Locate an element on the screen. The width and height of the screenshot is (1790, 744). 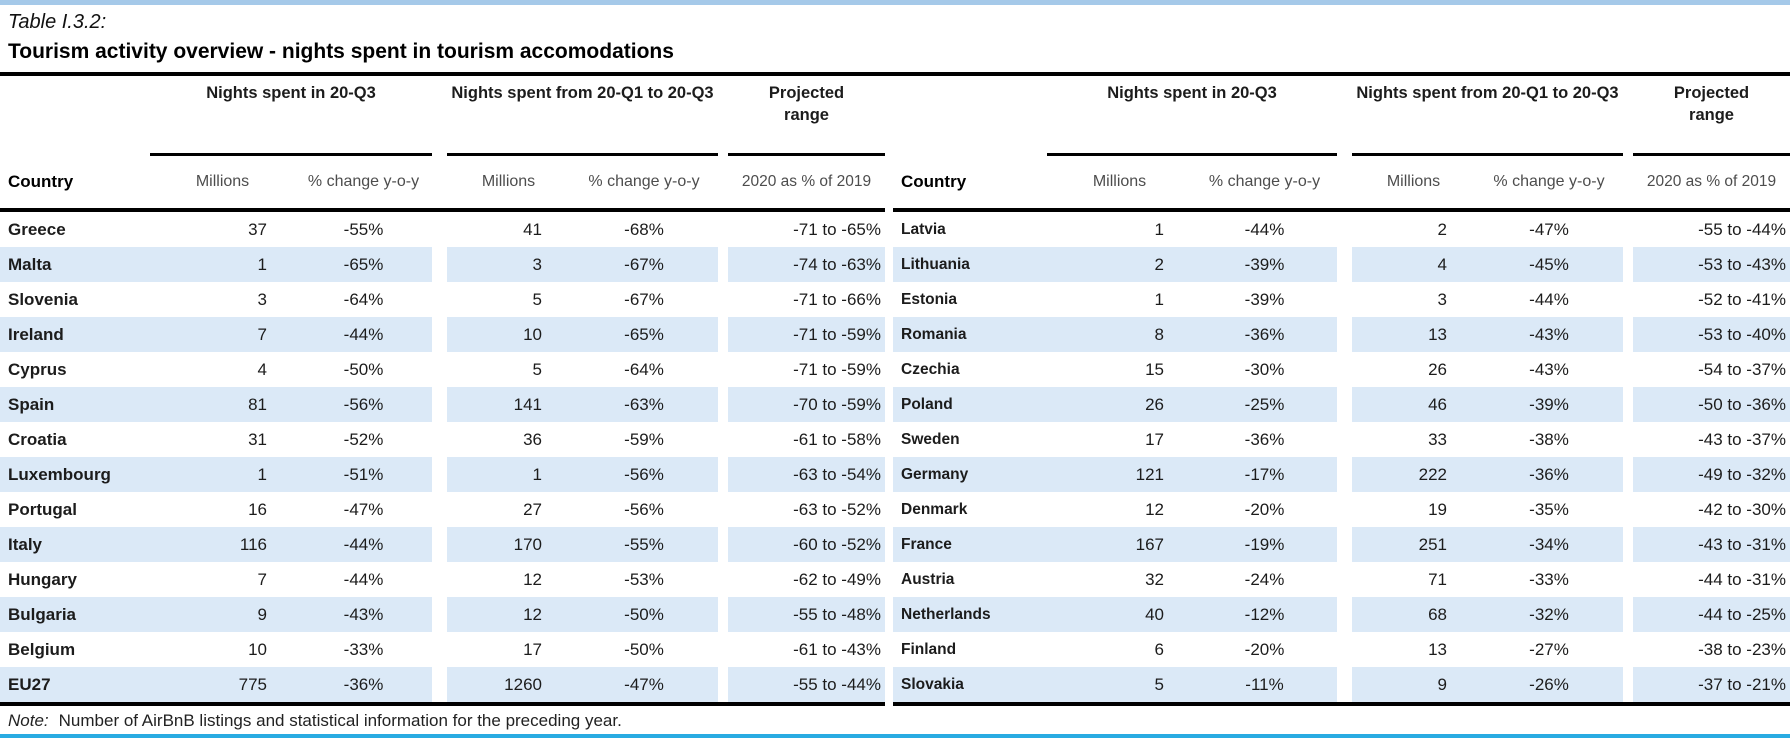
pct-change-q1q3-cell: -53% is located at coordinates (644, 579).